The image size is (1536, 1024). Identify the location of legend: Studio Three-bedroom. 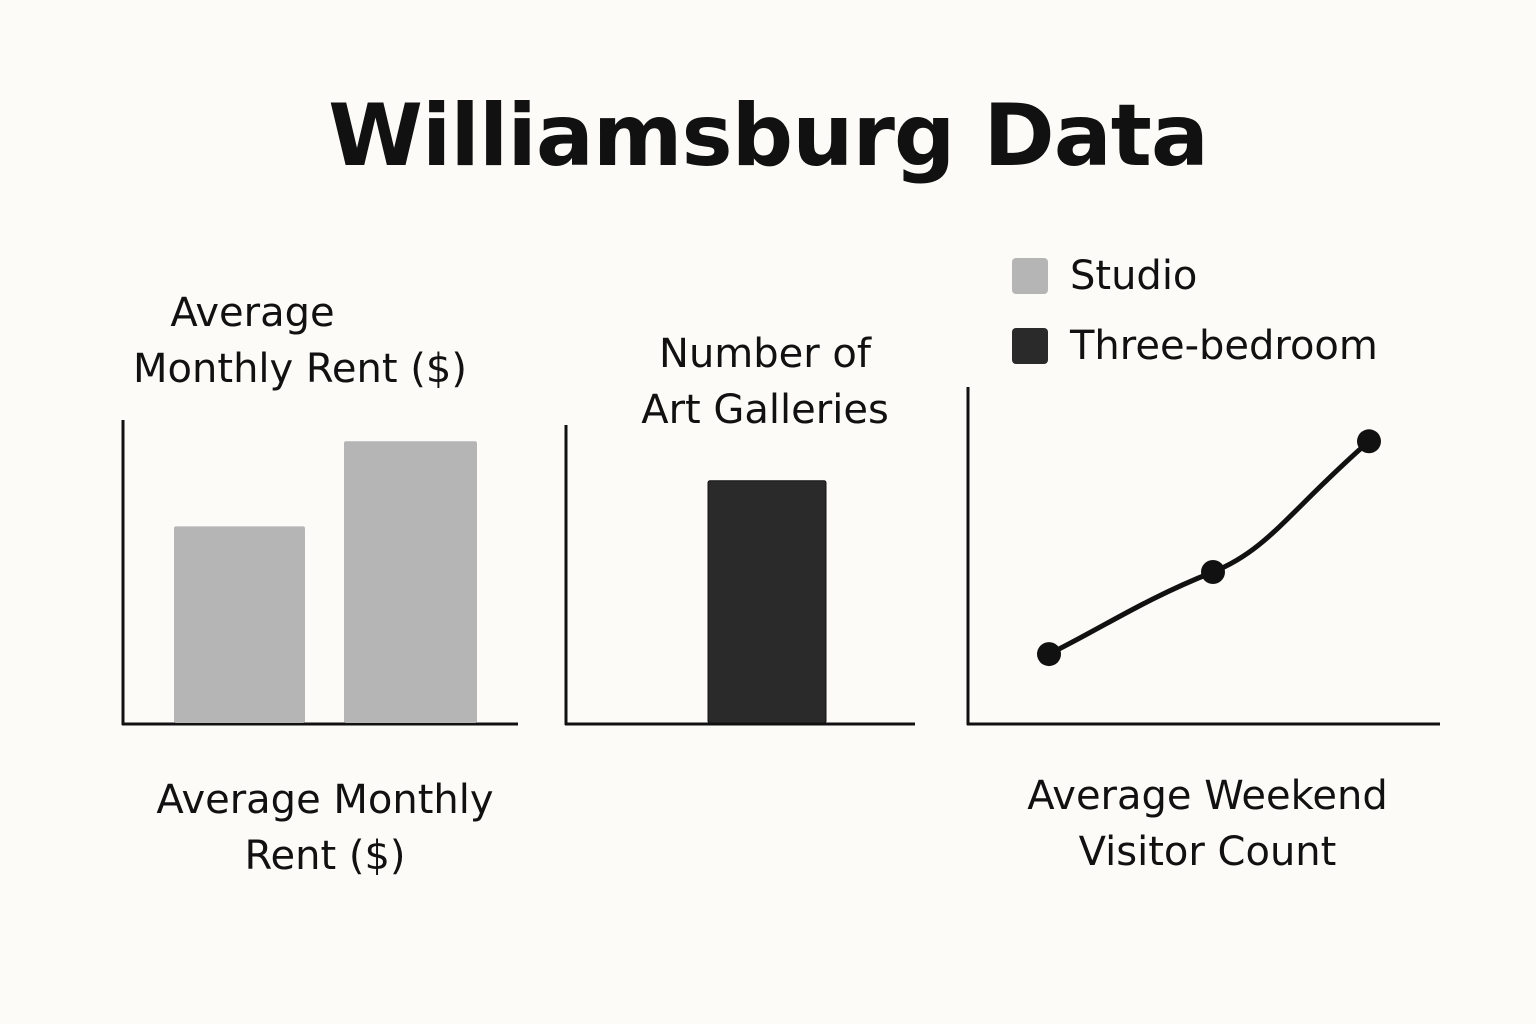
(1195, 318).